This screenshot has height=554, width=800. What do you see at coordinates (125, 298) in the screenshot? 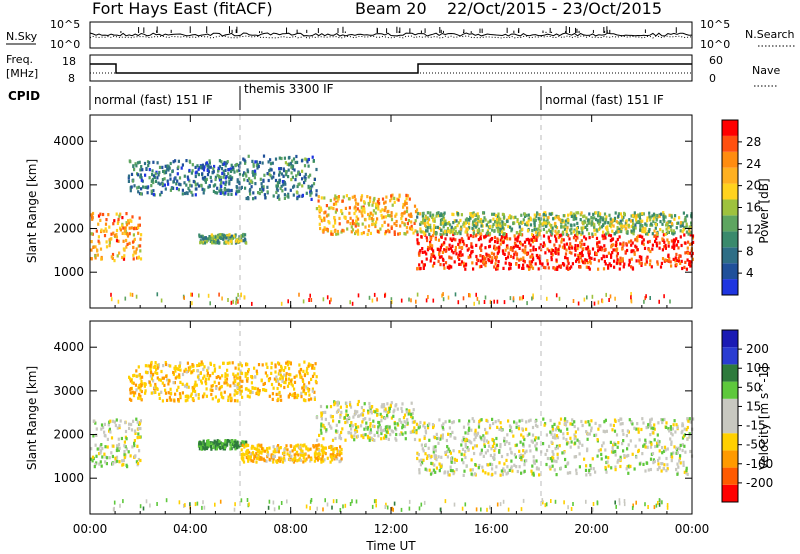
I see `power-ground-cell` at bounding box center [125, 298].